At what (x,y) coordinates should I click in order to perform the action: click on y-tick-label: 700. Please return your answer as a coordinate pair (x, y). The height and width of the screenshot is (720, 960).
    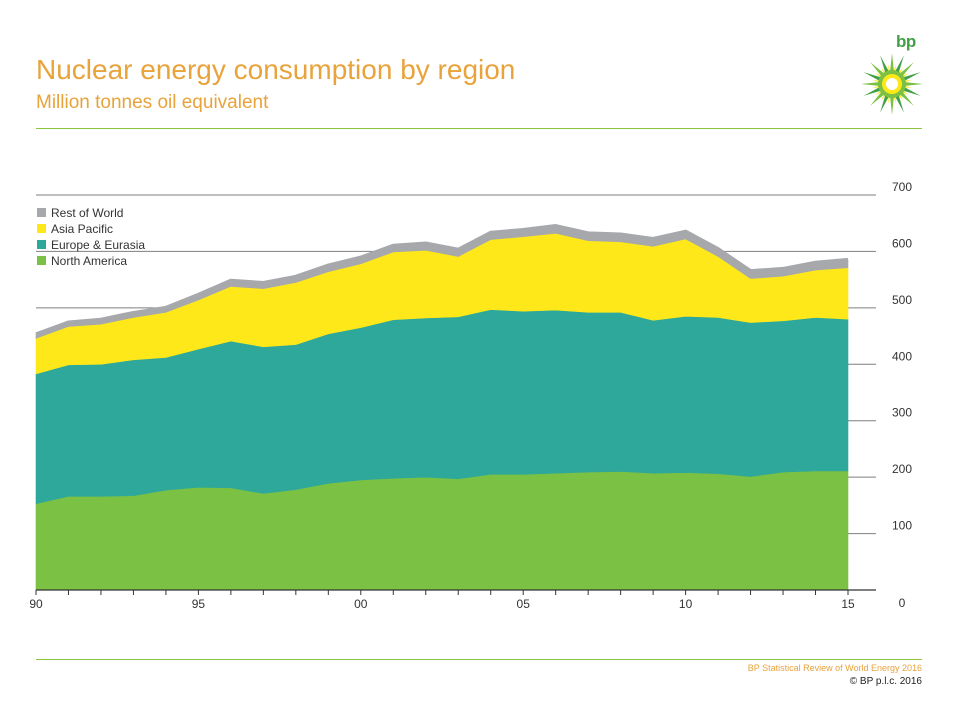
    Looking at the image, I should click on (902, 187).